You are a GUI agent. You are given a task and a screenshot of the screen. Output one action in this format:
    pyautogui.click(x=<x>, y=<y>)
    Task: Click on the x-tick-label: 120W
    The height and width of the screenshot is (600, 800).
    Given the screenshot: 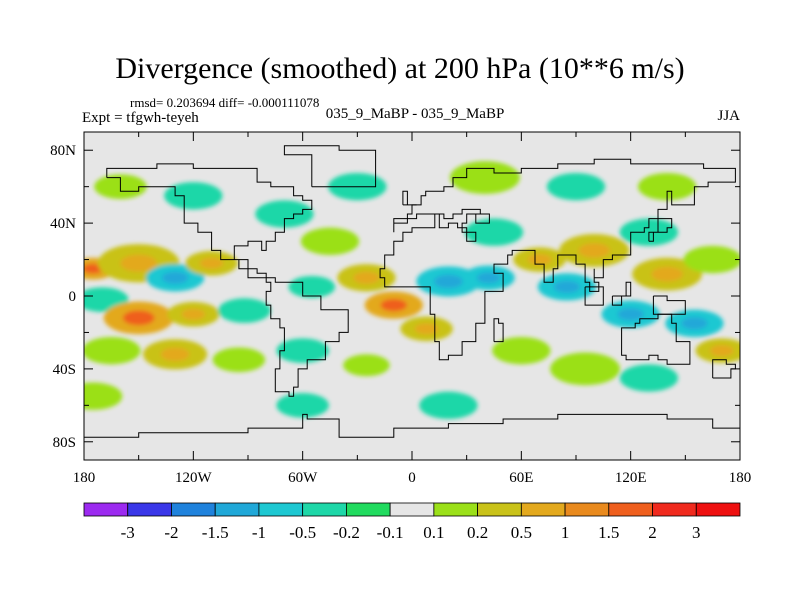 What is the action you would take?
    pyautogui.click(x=194, y=478)
    